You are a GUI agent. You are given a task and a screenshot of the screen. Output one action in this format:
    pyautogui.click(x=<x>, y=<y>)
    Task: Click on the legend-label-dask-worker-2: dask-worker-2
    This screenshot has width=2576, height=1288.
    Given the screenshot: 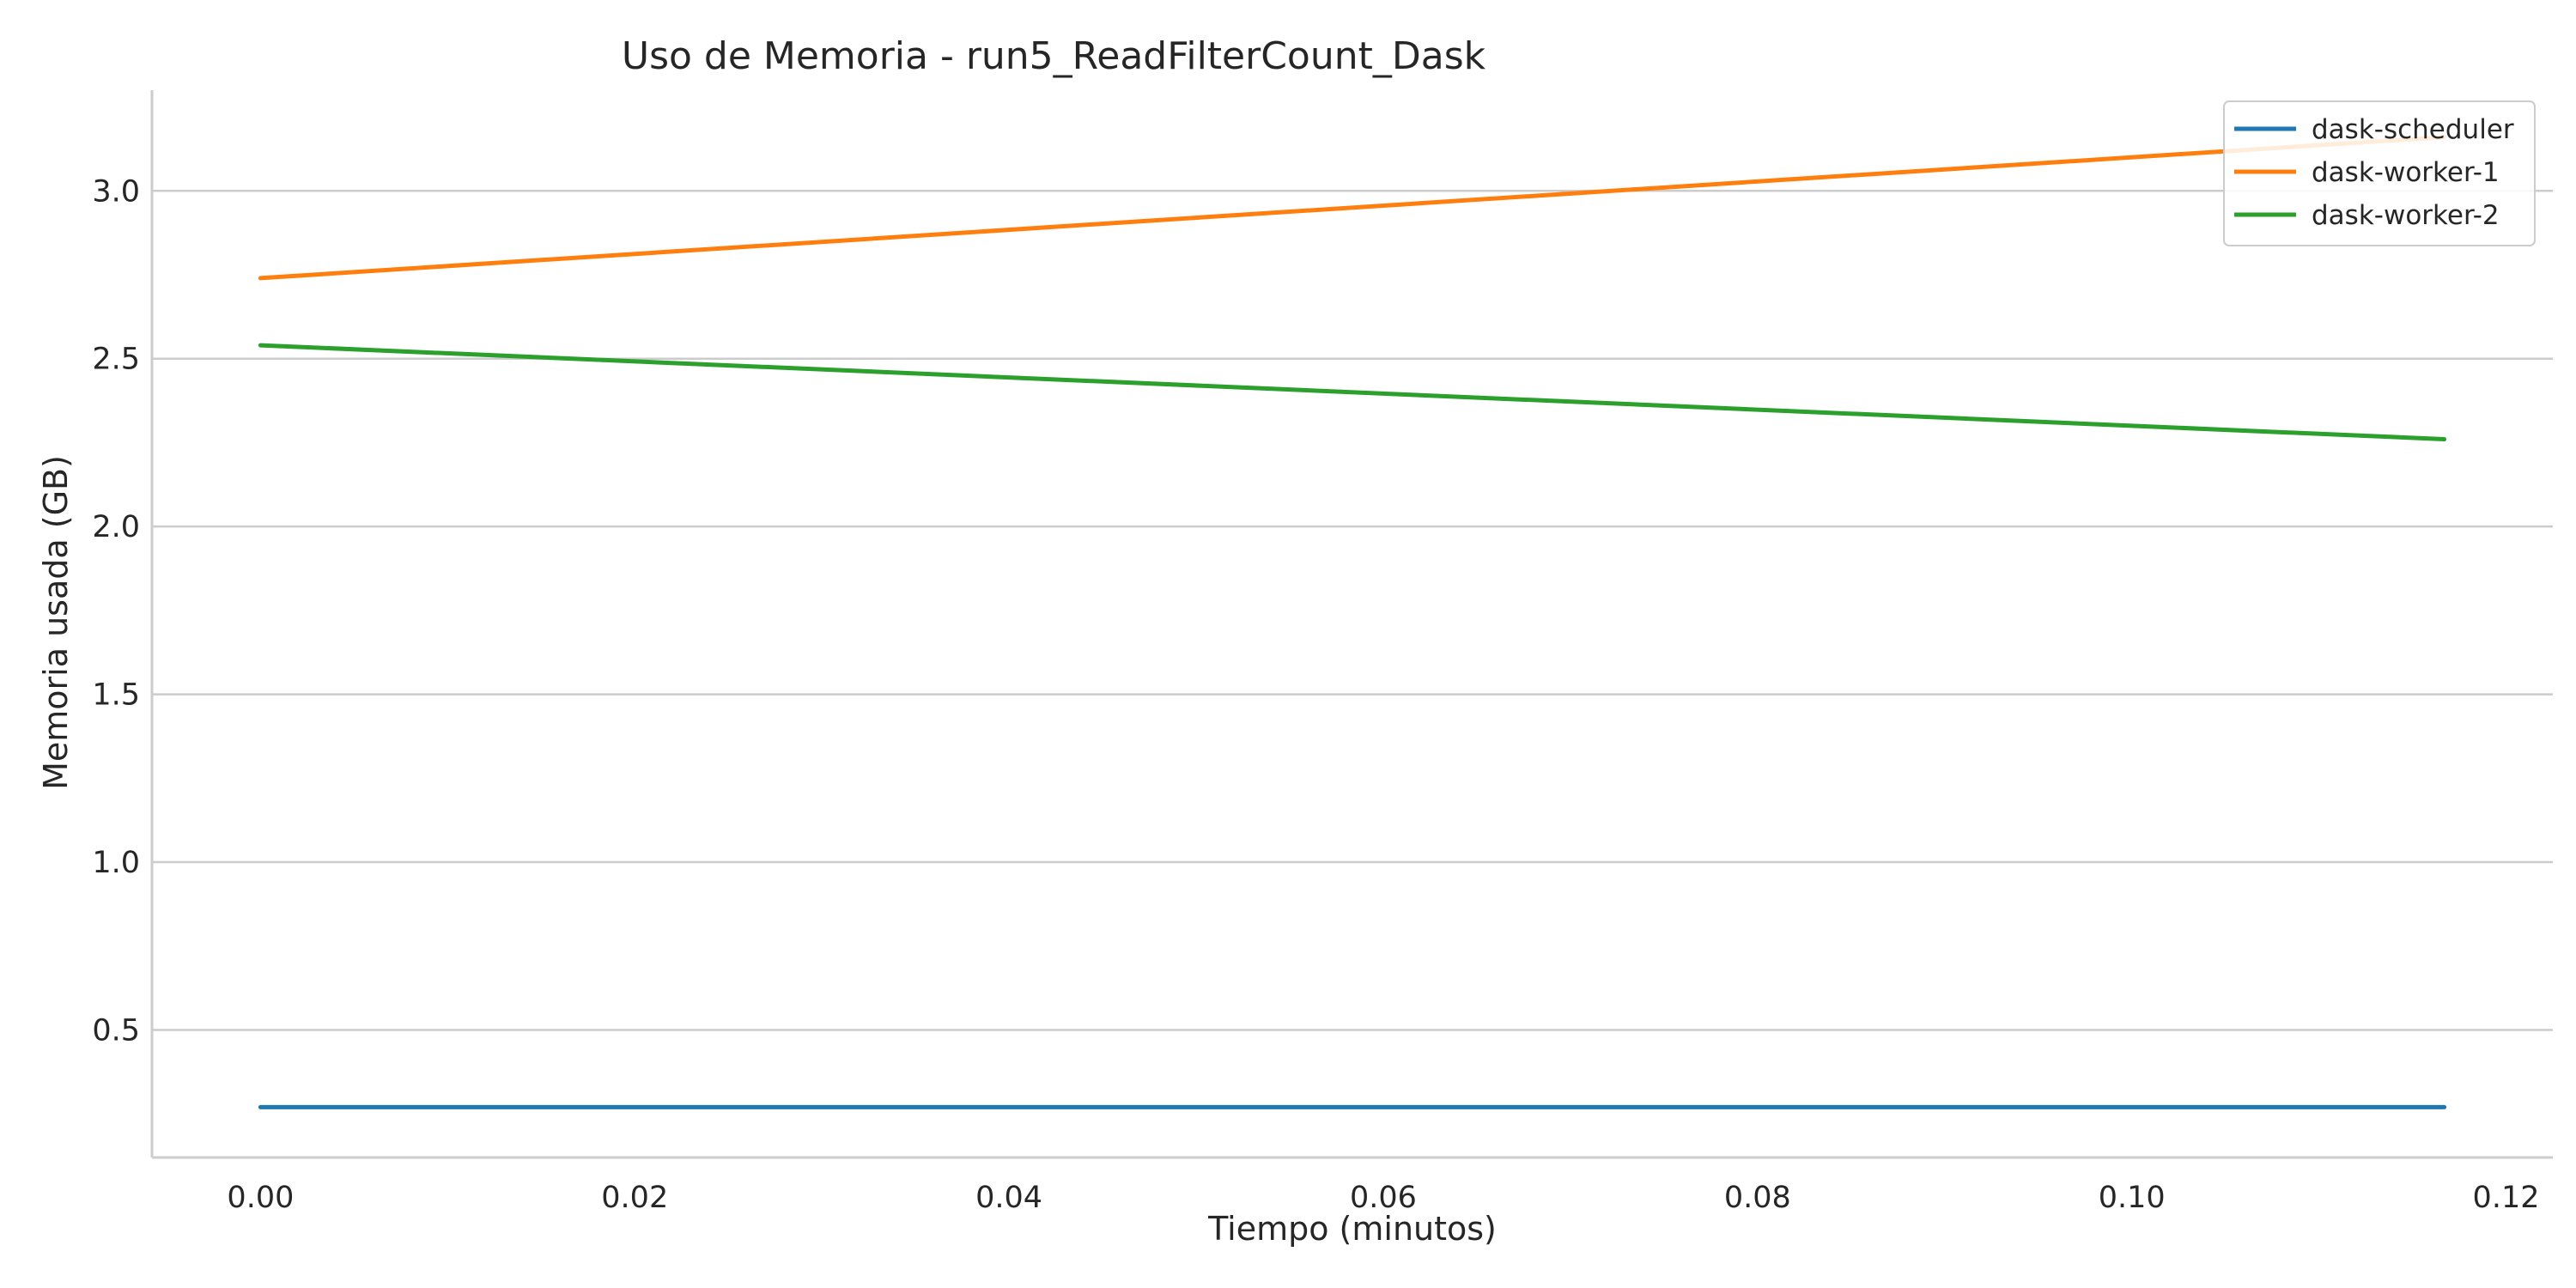 What is the action you would take?
    pyautogui.click(x=2406, y=215)
    